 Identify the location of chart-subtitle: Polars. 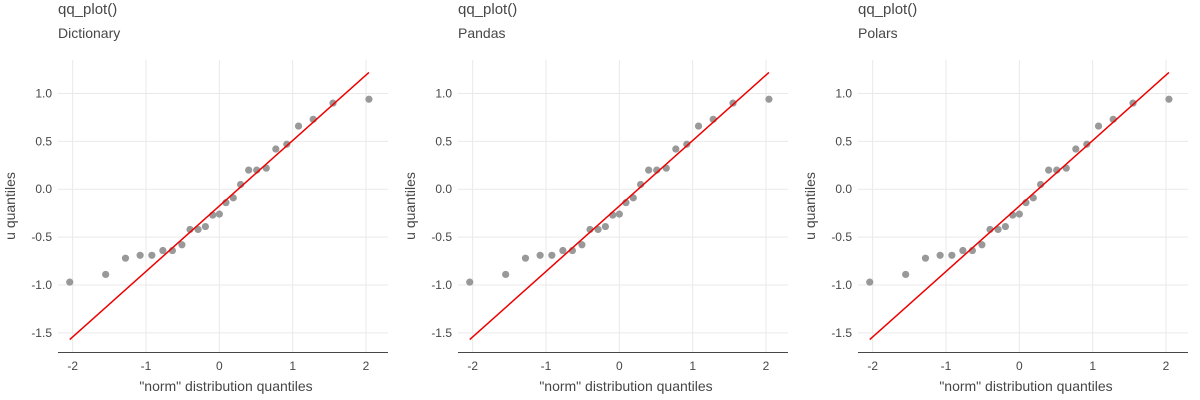
(878, 33).